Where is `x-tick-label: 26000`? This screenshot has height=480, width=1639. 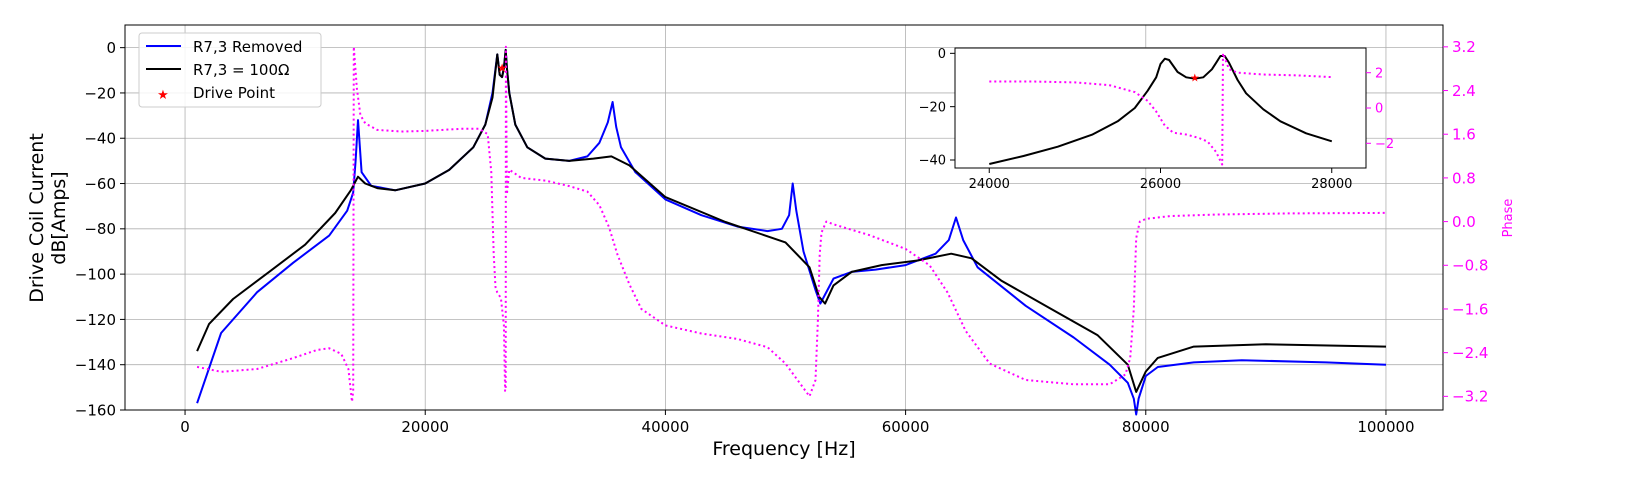 x-tick-label: 26000 is located at coordinates (1160, 184).